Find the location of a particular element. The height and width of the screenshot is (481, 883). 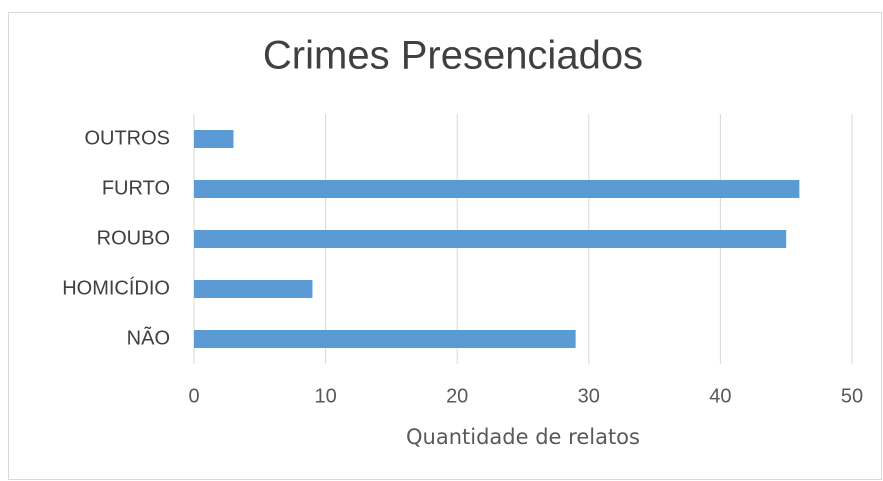

y-tick-label: ROUBO is located at coordinates (133, 238).